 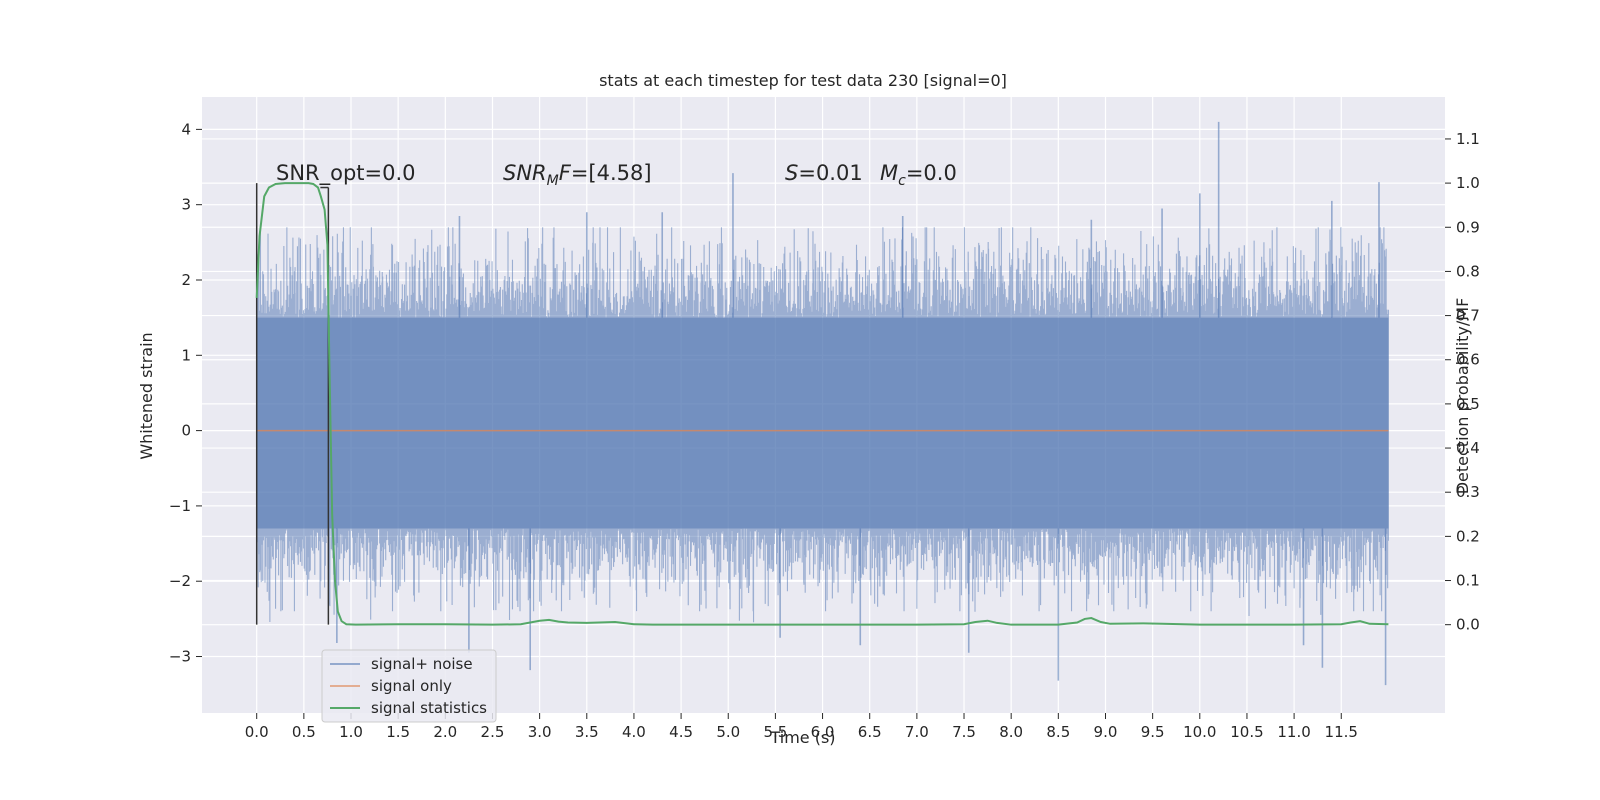 What do you see at coordinates (823, 732) in the screenshot?
I see `x-tick-label-12: 6.0` at bounding box center [823, 732].